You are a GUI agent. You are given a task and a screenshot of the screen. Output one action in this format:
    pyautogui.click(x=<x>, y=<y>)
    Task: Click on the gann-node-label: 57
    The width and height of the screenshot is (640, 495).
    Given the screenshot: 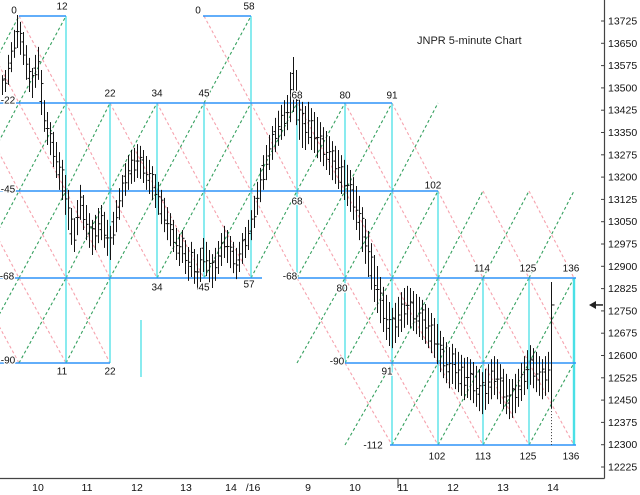 What is the action you would take?
    pyautogui.click(x=249, y=285)
    